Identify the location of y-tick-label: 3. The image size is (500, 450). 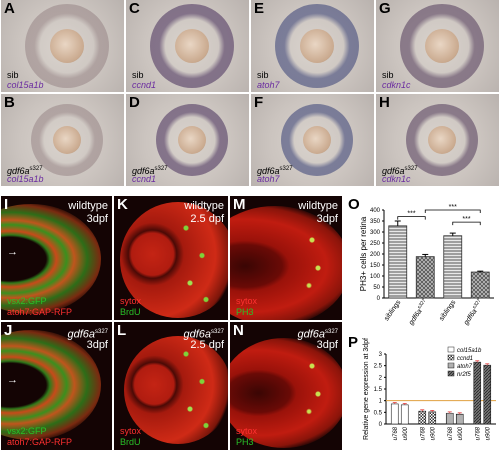
(381, 355).